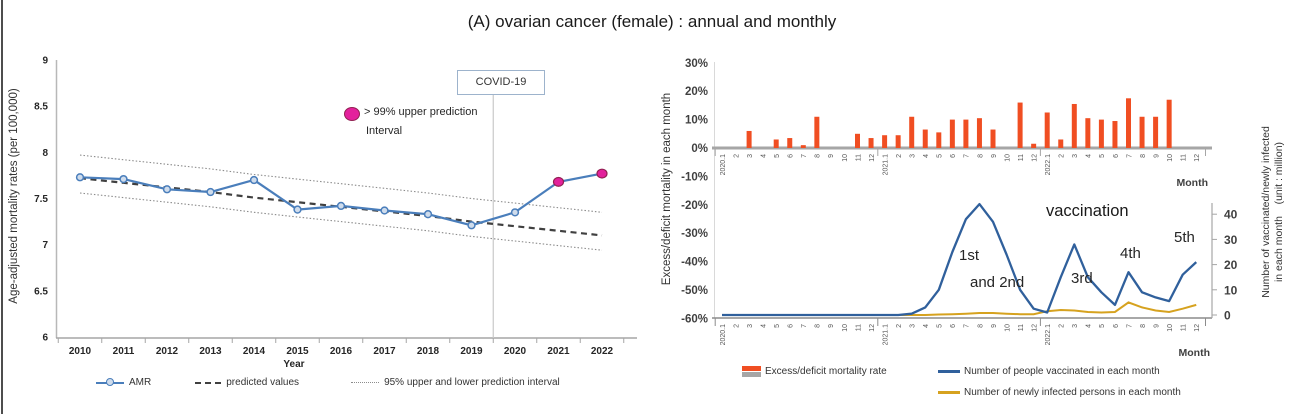  What do you see at coordinates (723, 335) in the screenshot?
I see `month-label-bottom: 2020.1` at bounding box center [723, 335].